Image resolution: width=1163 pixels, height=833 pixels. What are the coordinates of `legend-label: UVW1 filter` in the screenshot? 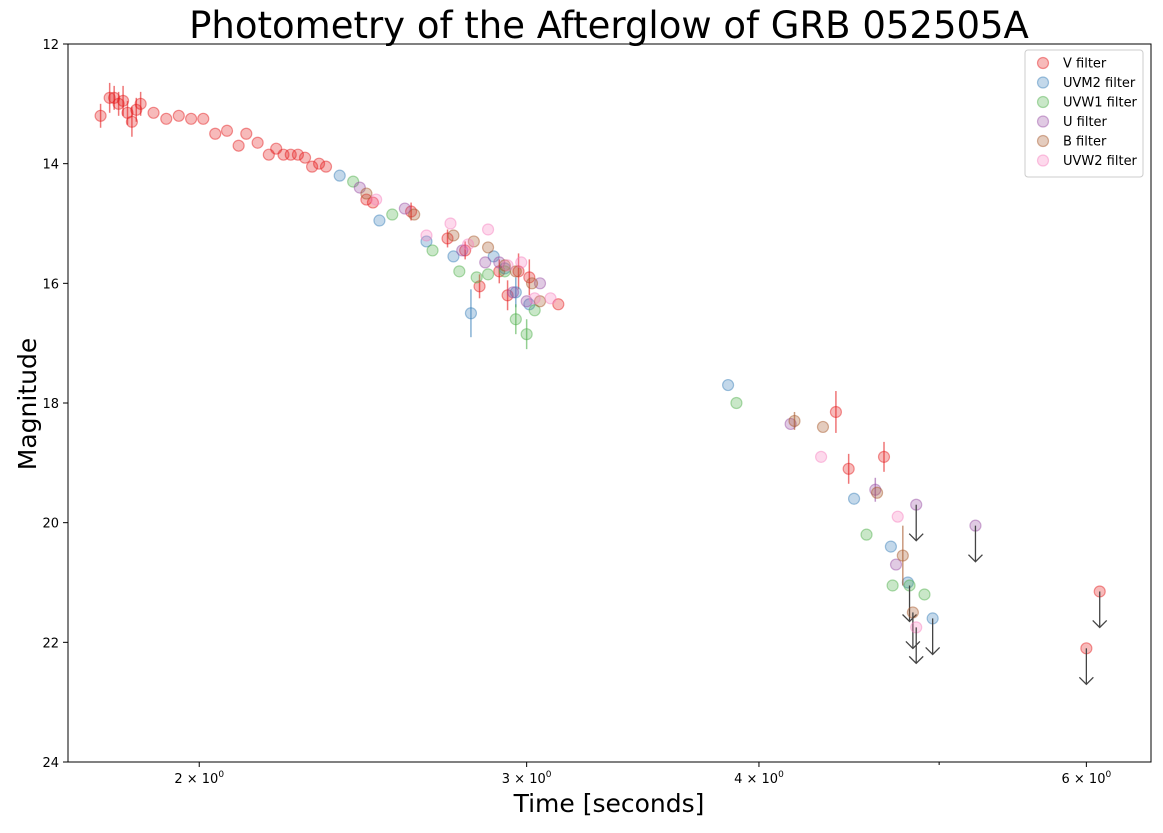 It's located at (1100, 103).